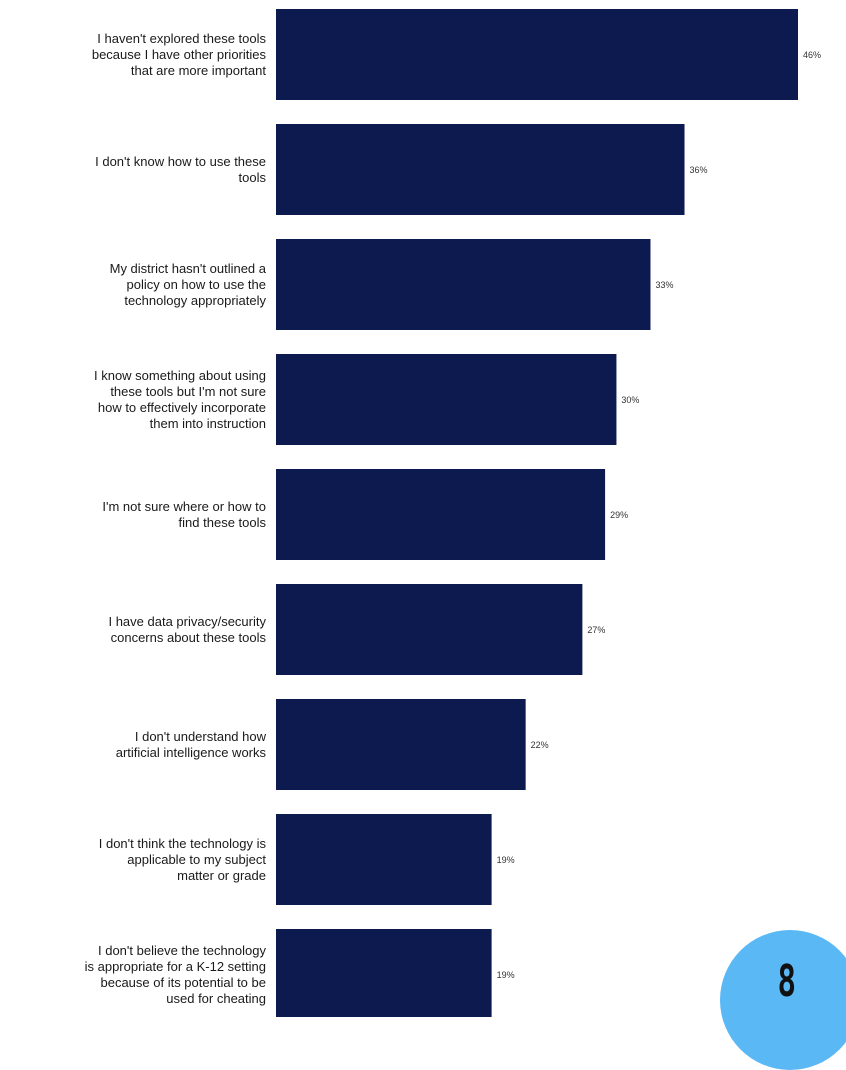  Describe the element at coordinates (505, 859) in the screenshot. I see `value-label-8: 19%` at that location.